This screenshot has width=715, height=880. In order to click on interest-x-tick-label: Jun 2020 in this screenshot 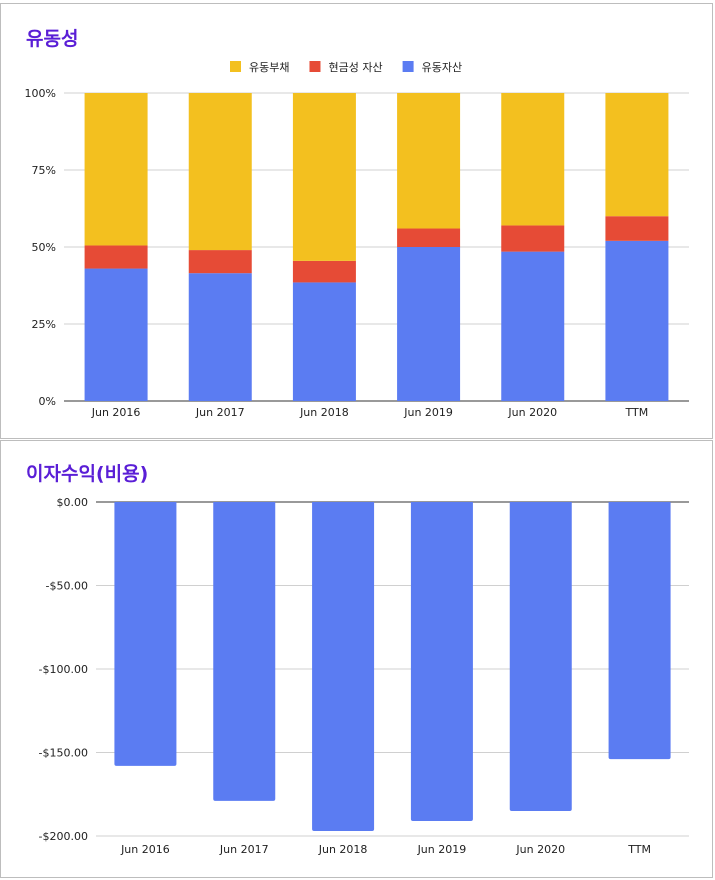, I will do `click(540, 849)`.